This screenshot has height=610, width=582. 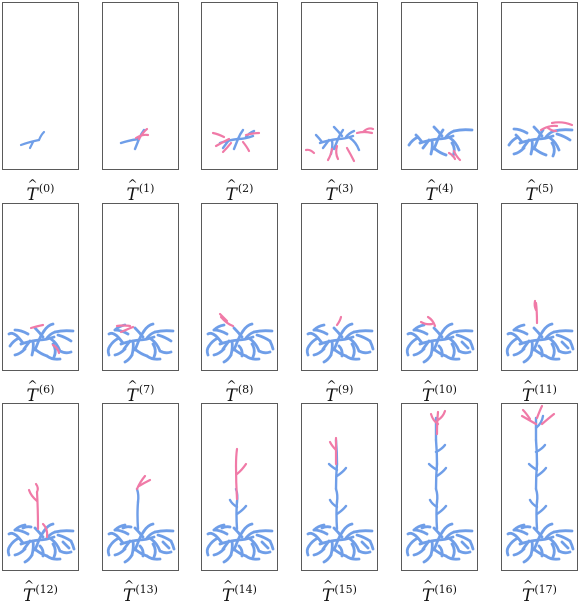 I want to click on panel-caption: T(1), so click(x=140, y=188).